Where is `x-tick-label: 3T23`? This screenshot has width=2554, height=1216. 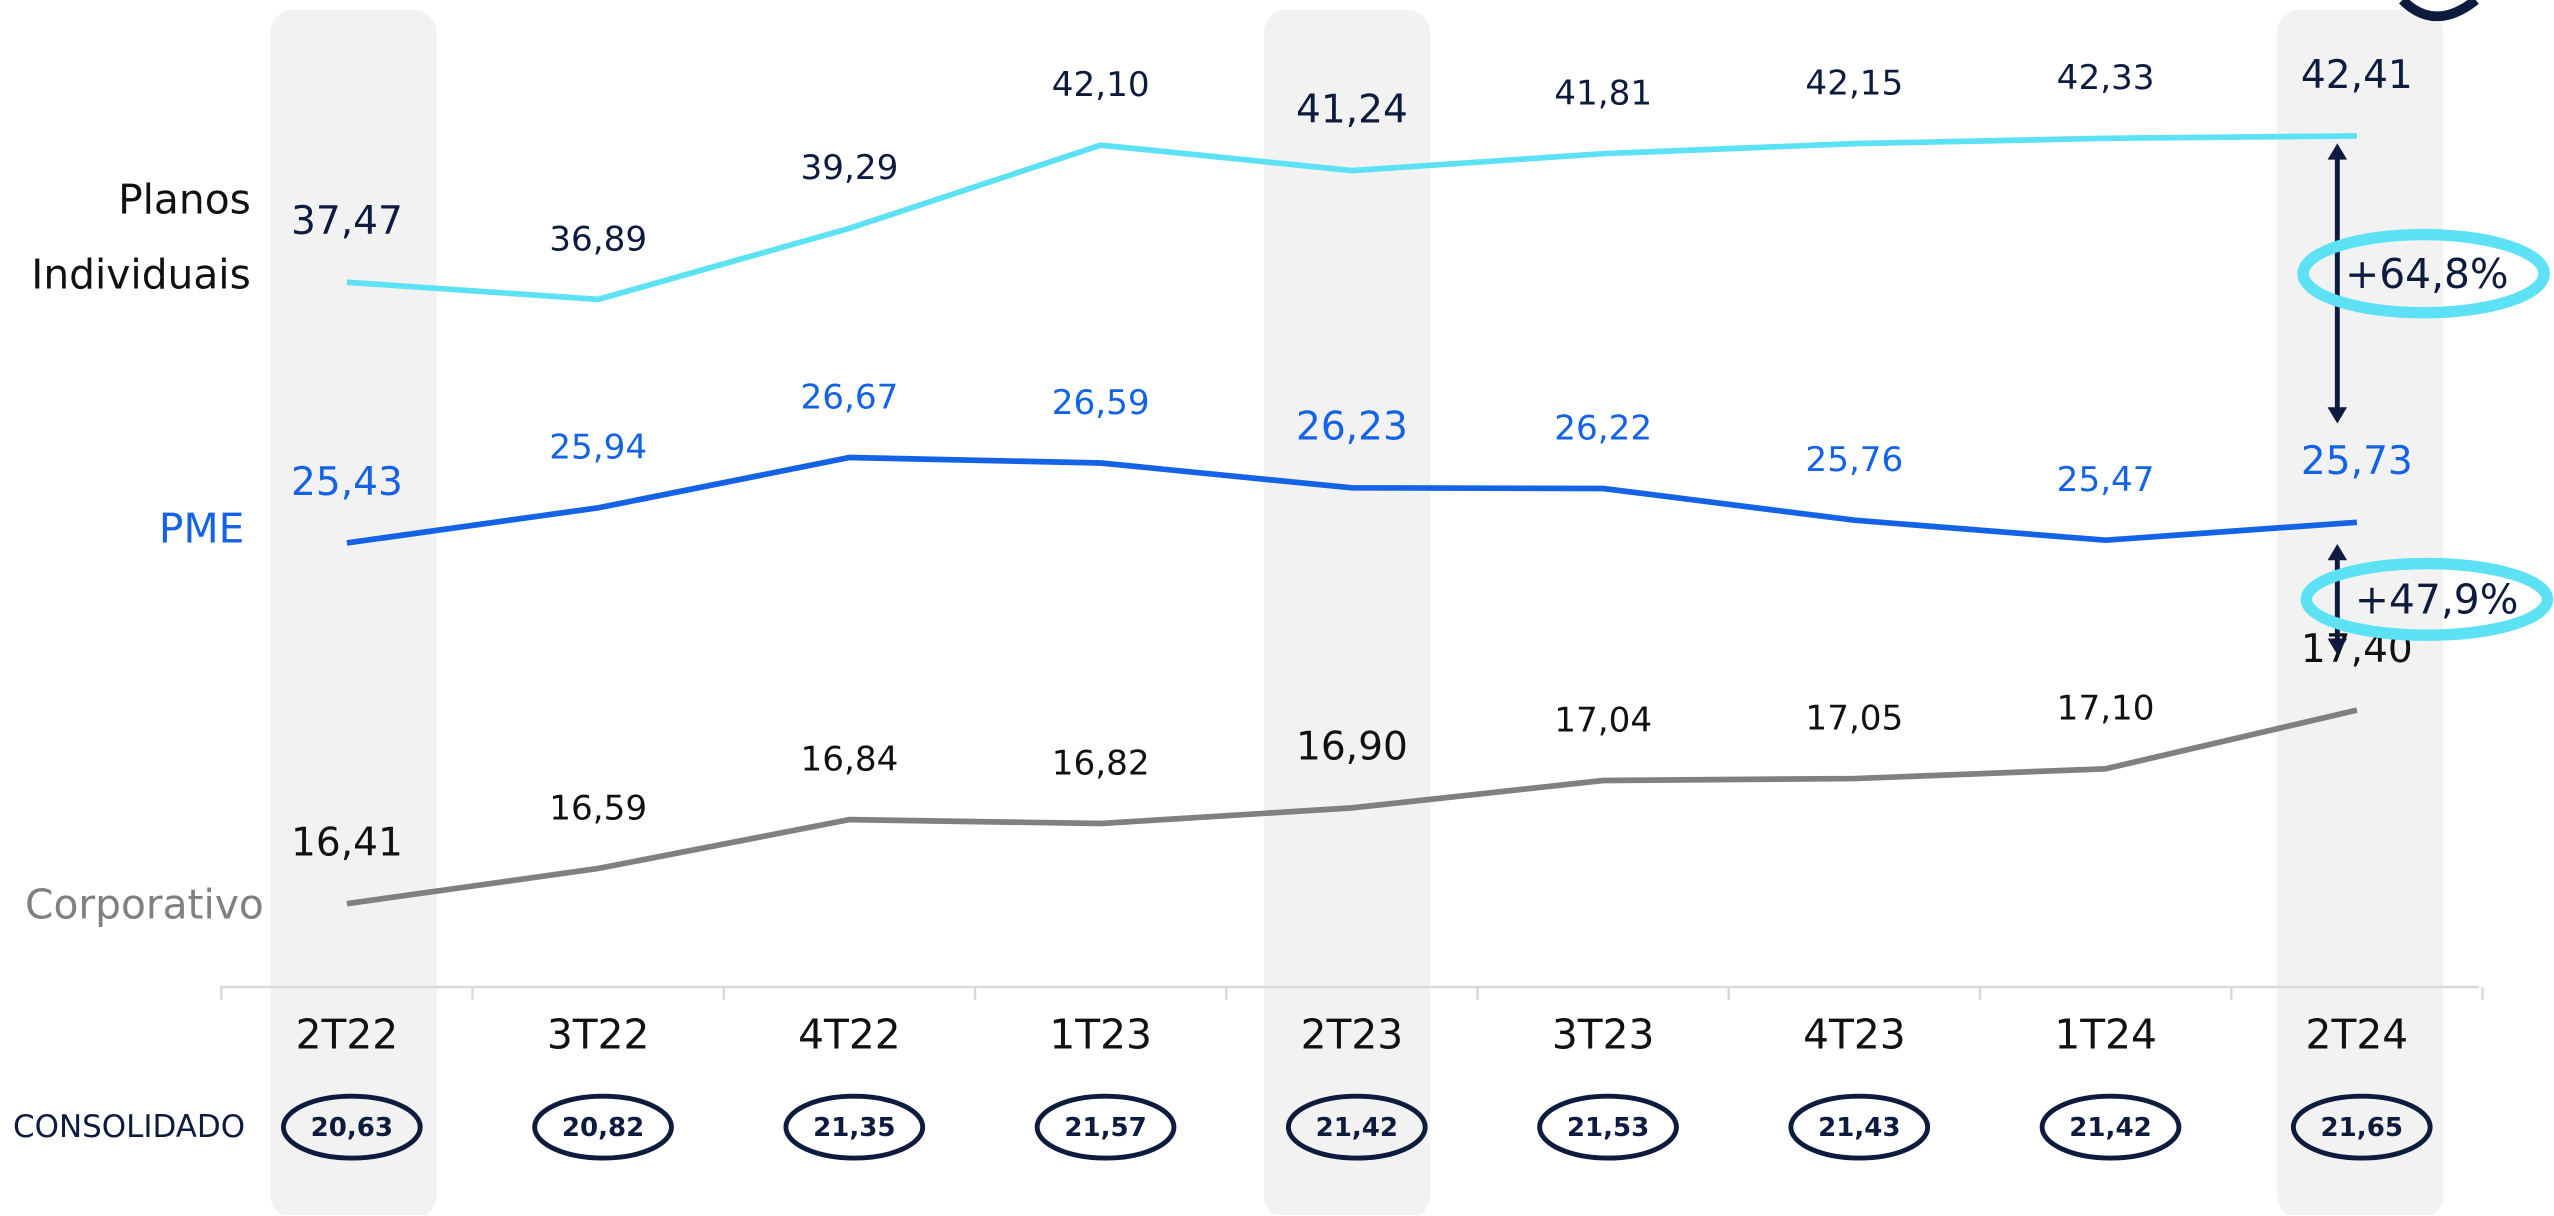
x-tick-label: 3T23 is located at coordinates (1603, 1035).